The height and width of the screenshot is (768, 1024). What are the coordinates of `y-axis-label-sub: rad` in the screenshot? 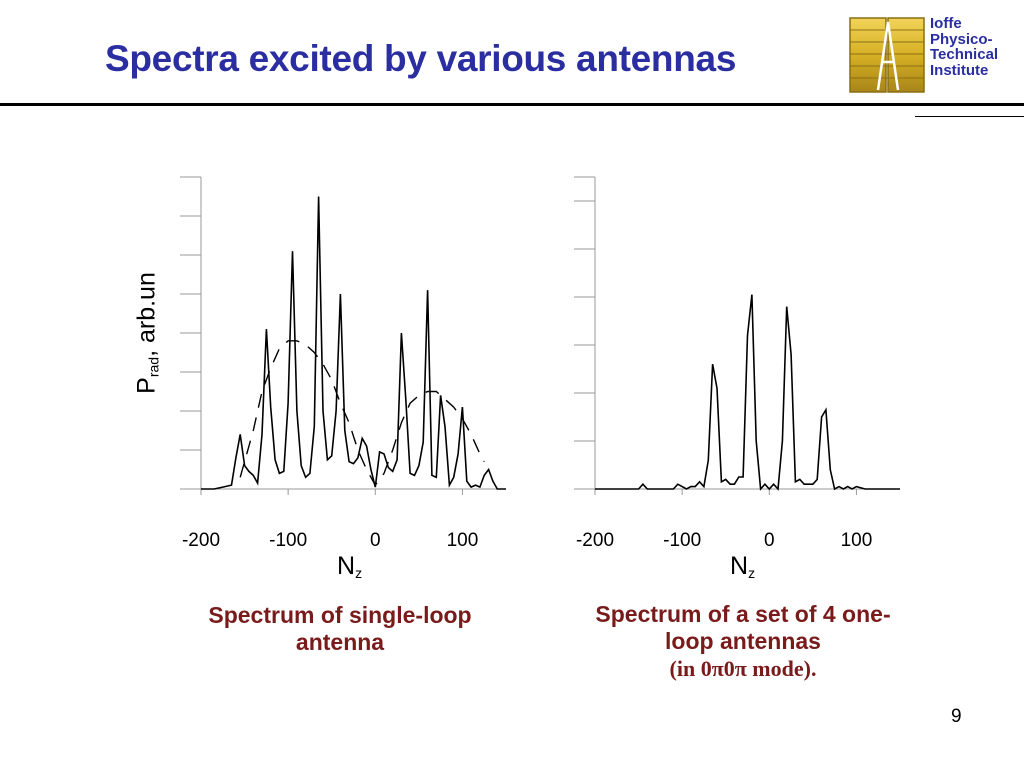 It's located at (153, 367).